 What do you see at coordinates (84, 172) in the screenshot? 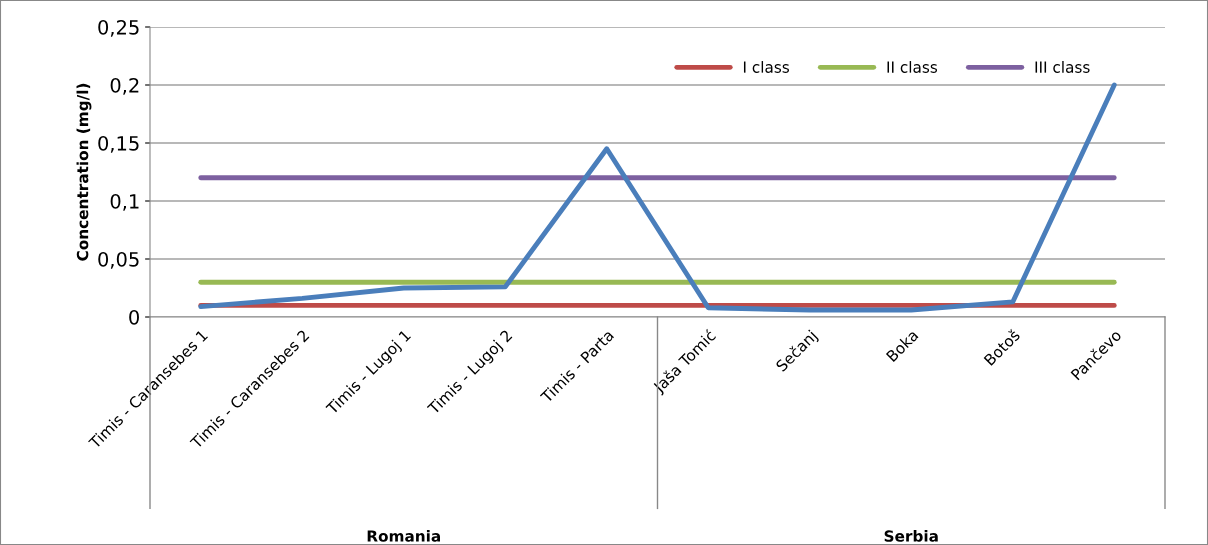
I see `y-axis-title: Concentration (mg/l)` at bounding box center [84, 172].